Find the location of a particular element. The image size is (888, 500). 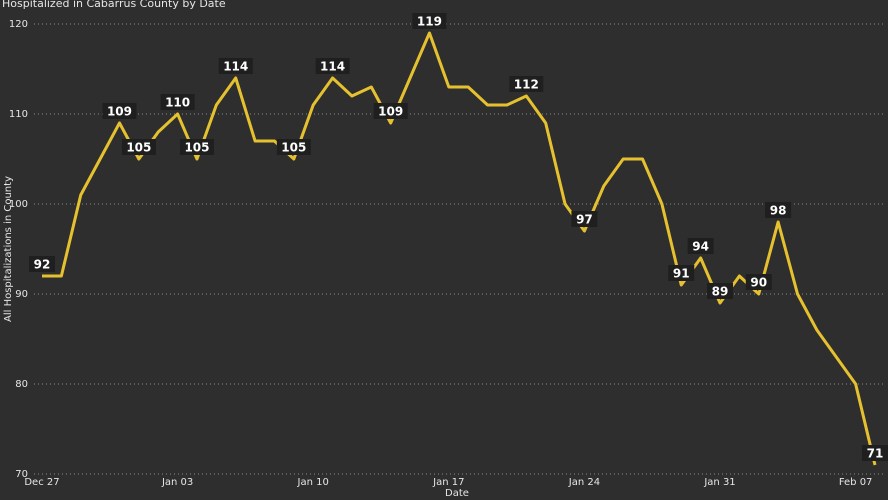

x-tick-label: Jan 10 is located at coordinates (313, 482).